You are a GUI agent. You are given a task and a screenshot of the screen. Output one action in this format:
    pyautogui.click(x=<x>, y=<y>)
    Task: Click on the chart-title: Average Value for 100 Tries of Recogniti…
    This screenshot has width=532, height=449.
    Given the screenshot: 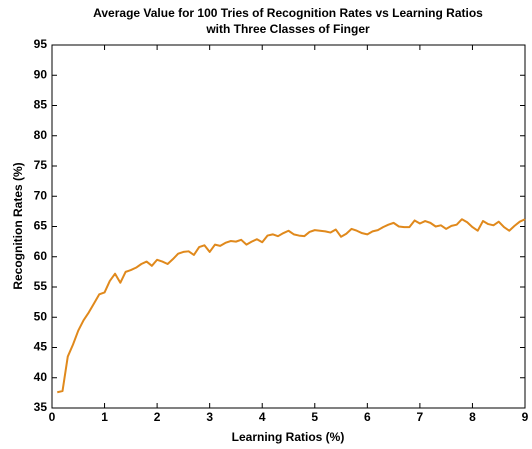 What is the action you would take?
    pyautogui.click(x=288, y=13)
    